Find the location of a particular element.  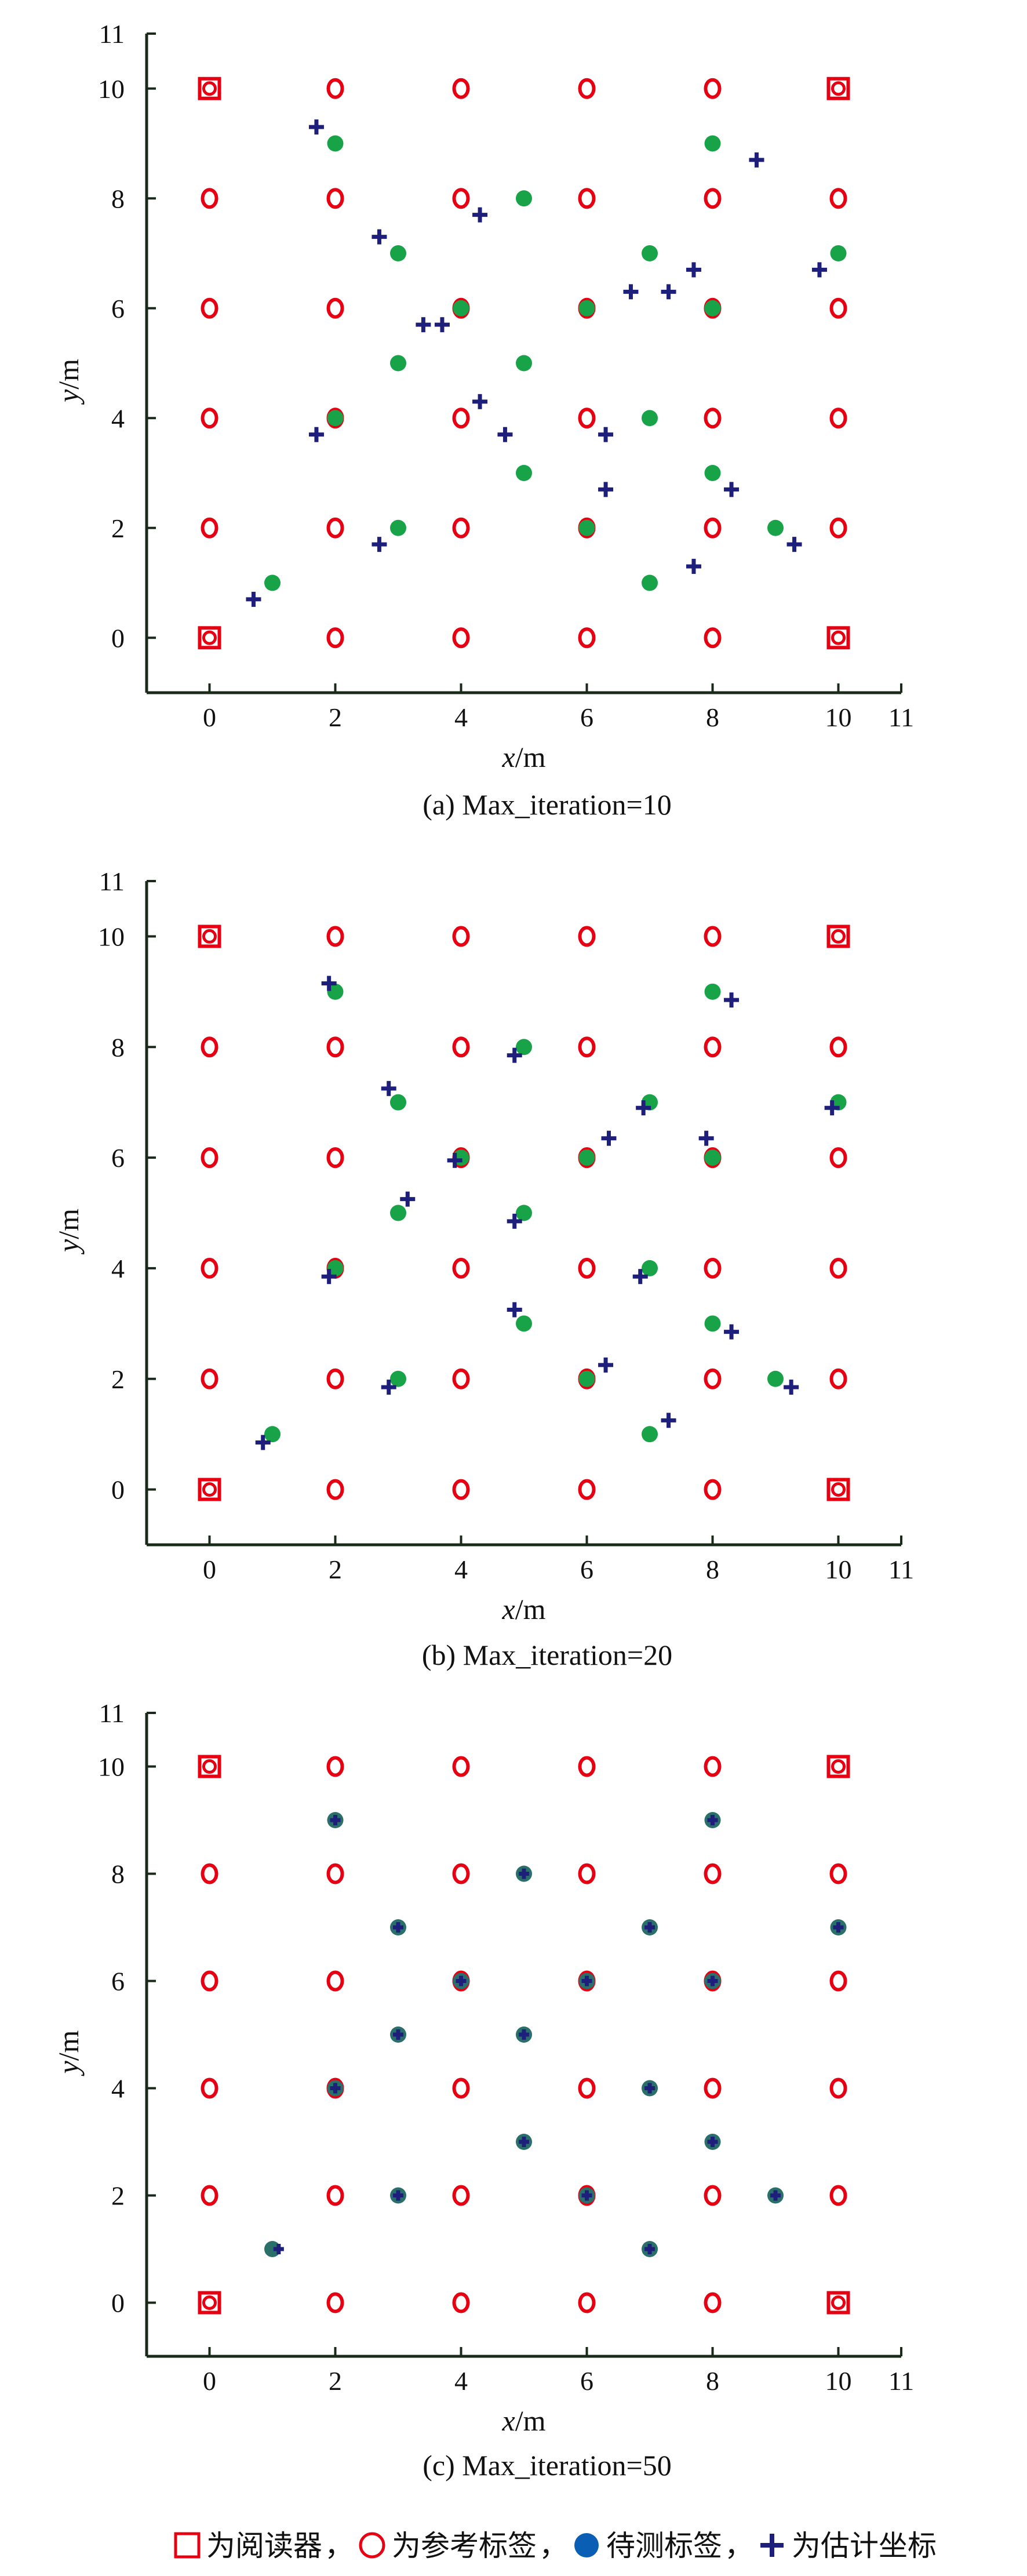

x-tick-label: 0 is located at coordinates (209, 2381).